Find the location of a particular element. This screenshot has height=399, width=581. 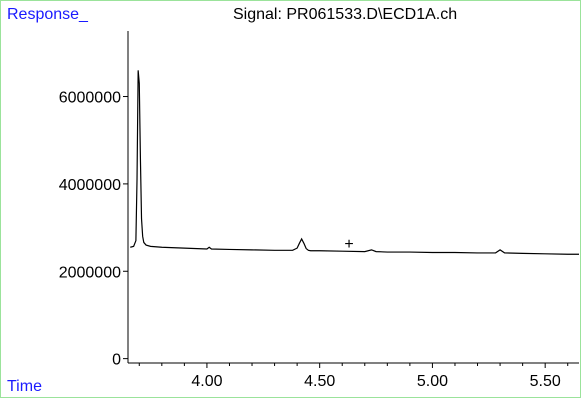

x-tick-label: 4.50 is located at coordinates (319, 381).